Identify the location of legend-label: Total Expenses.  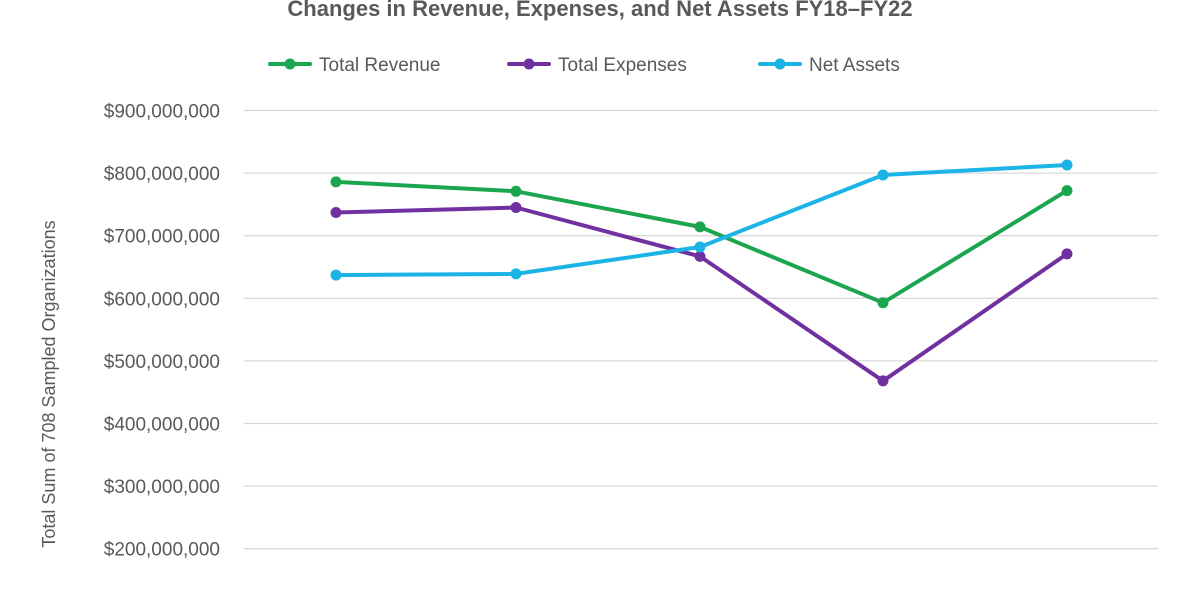
(622, 65).